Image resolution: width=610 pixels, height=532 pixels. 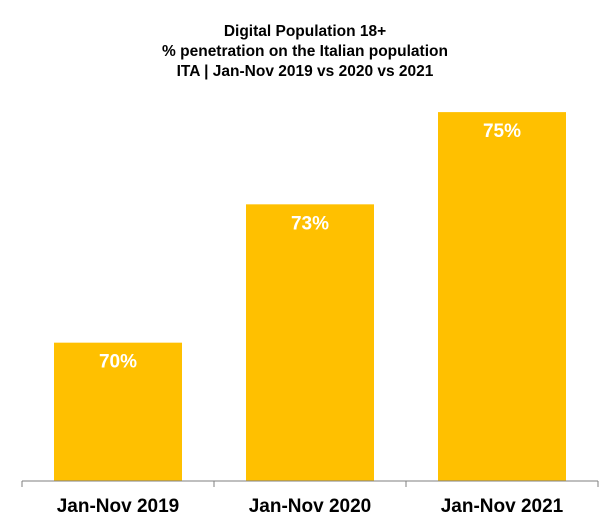 What do you see at coordinates (305, 31) in the screenshot?
I see `chart-title-line-1: Digital Population 18+` at bounding box center [305, 31].